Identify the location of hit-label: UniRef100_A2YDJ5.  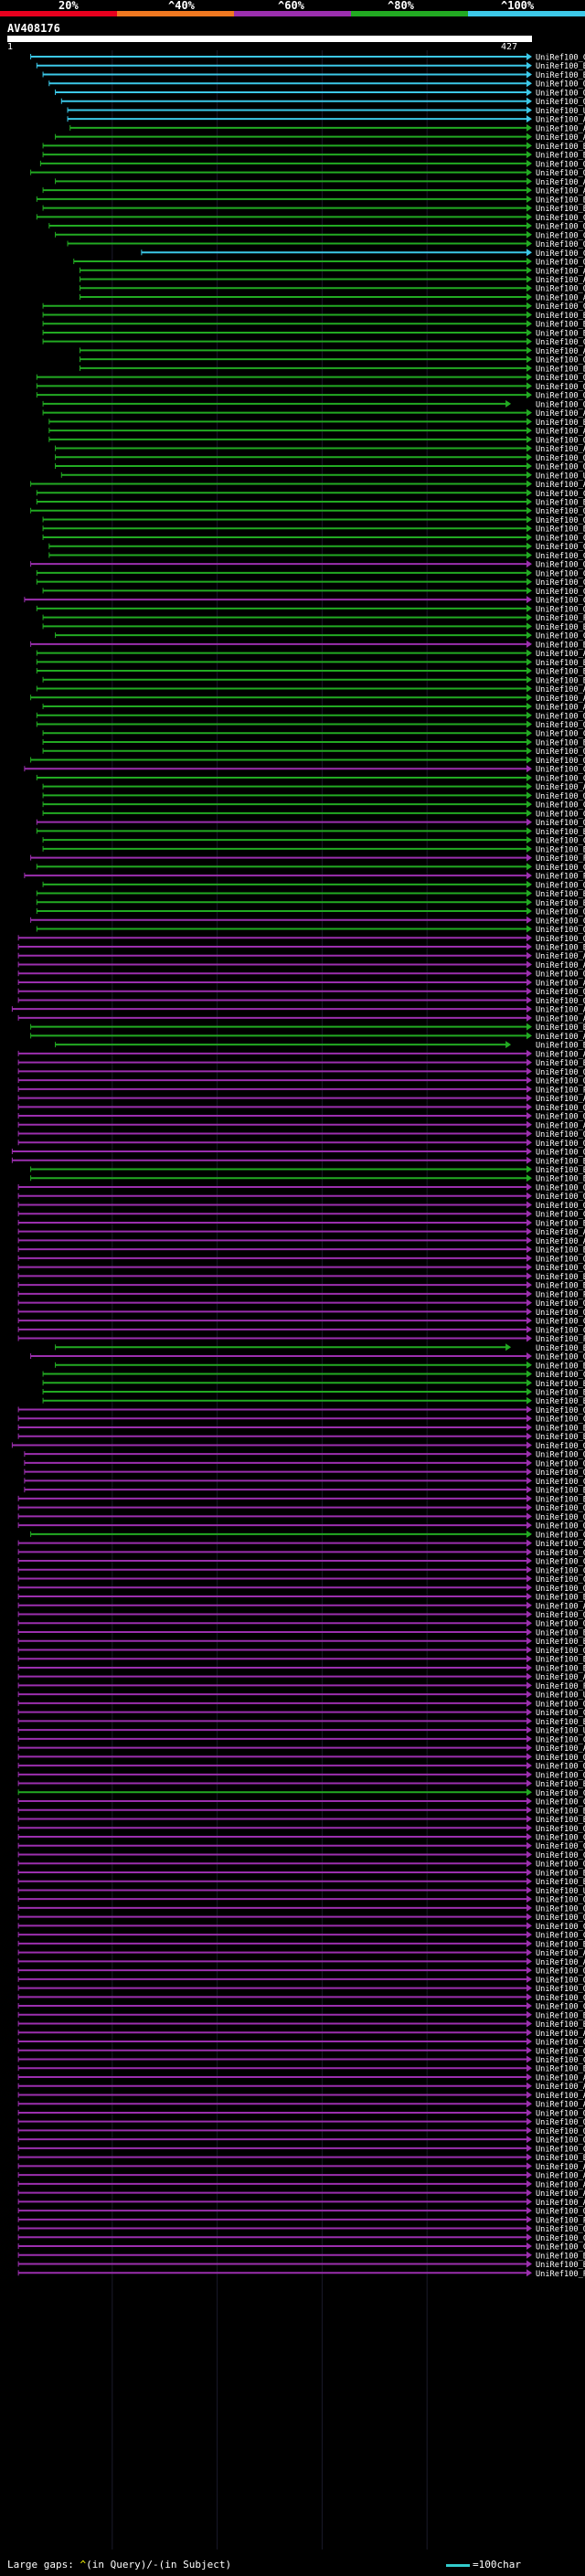
(561, 1232).